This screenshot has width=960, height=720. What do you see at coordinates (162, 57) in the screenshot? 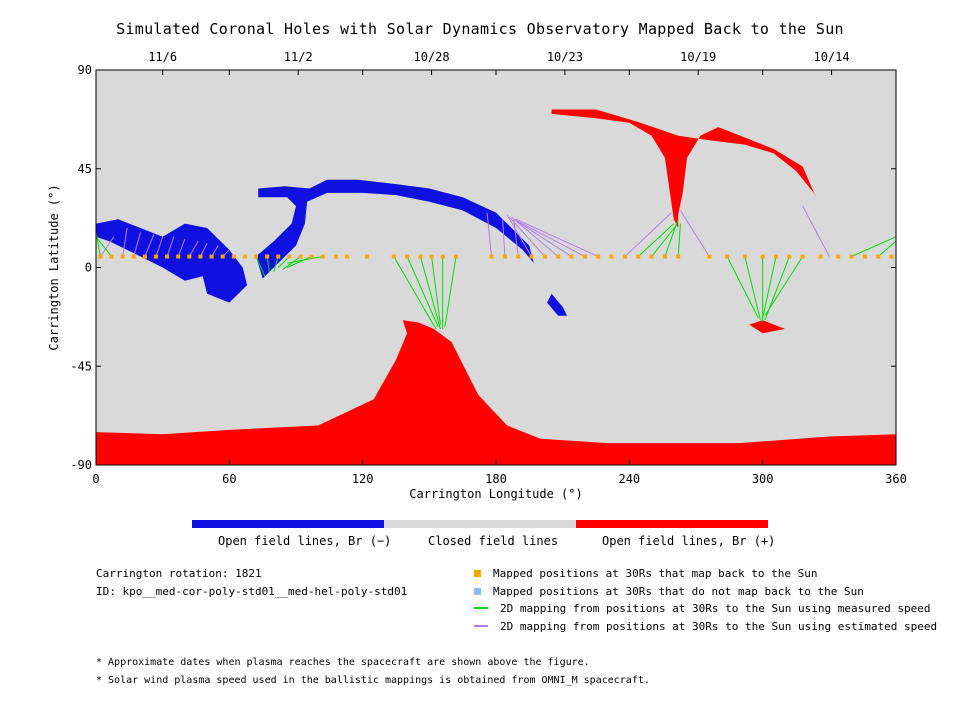
I see `date-tick-label: 11/6` at bounding box center [162, 57].